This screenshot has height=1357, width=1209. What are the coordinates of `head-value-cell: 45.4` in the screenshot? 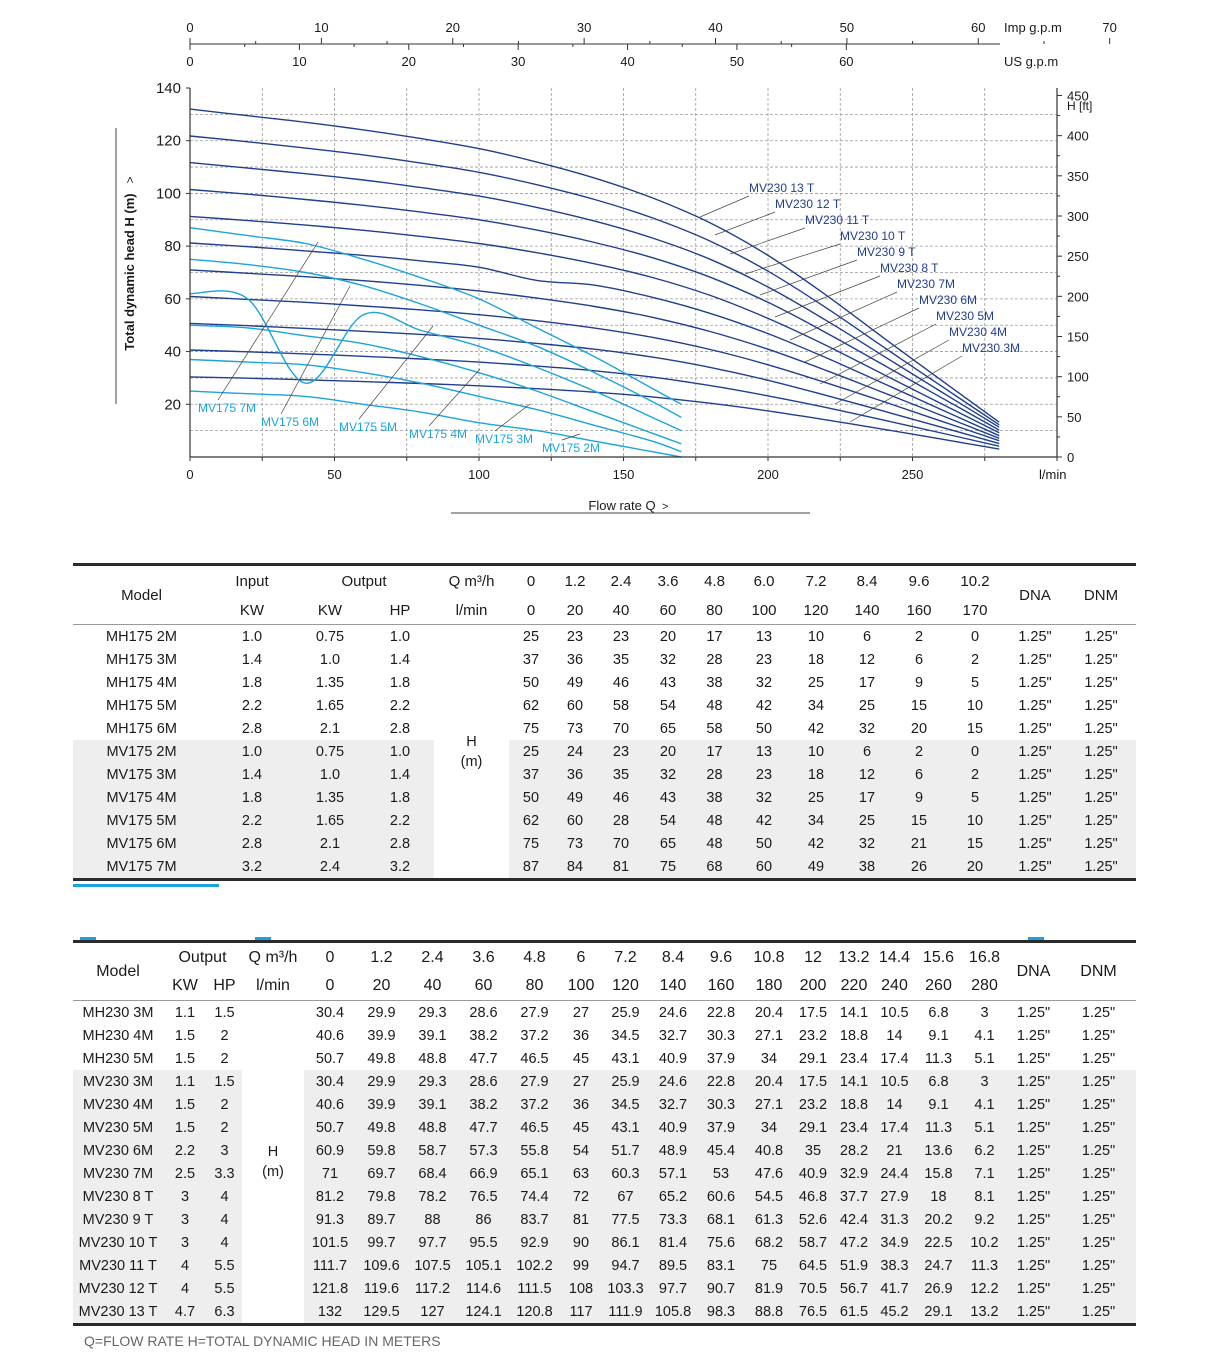 It's located at (721, 1150).